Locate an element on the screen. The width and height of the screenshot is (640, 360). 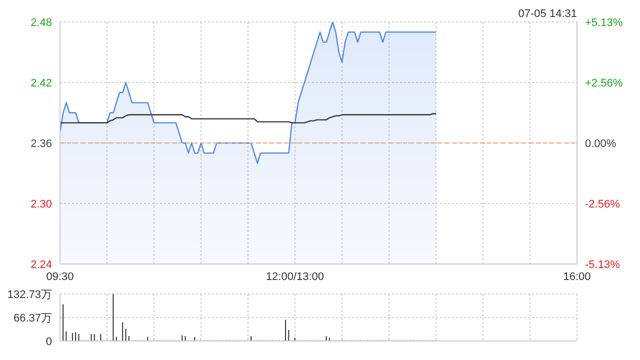
y2-tick-label: +2.56% is located at coordinates (604, 84).